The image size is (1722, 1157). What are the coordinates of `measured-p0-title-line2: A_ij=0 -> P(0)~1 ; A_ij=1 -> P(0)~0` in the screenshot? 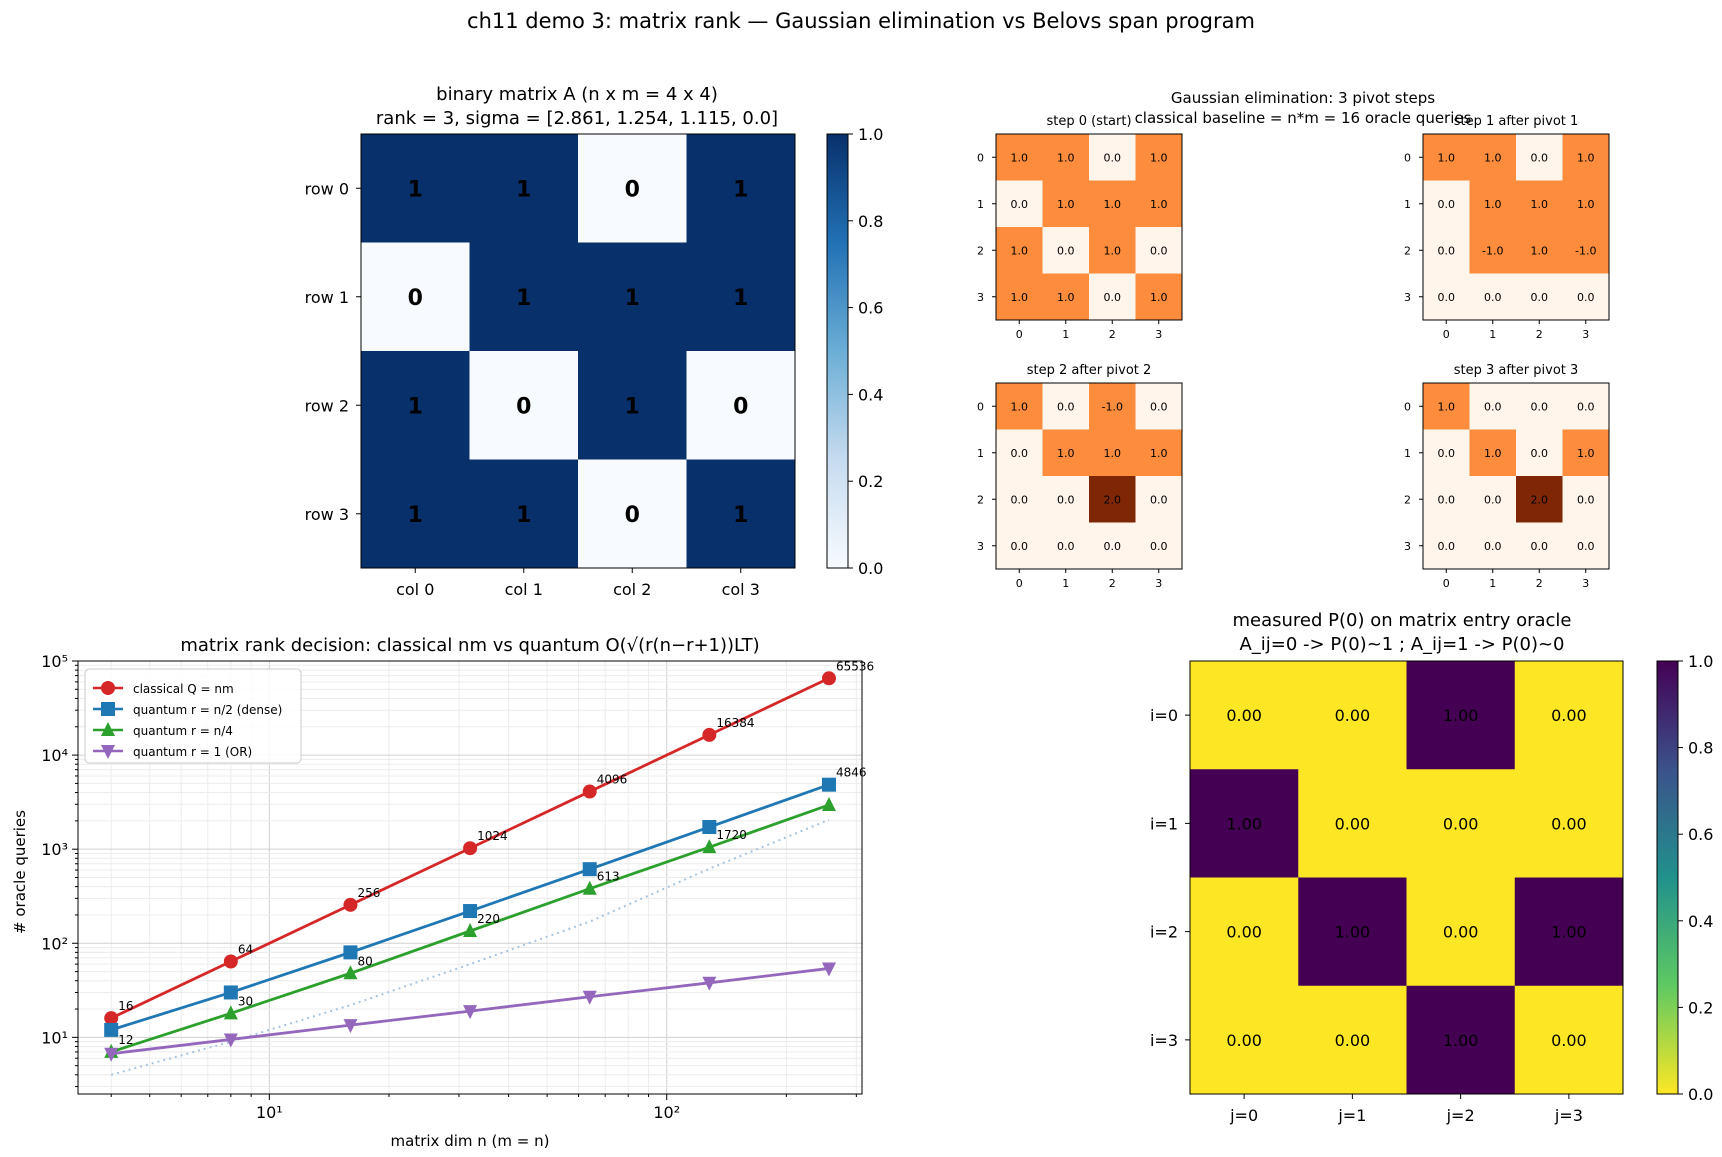 It's located at (1401, 644).